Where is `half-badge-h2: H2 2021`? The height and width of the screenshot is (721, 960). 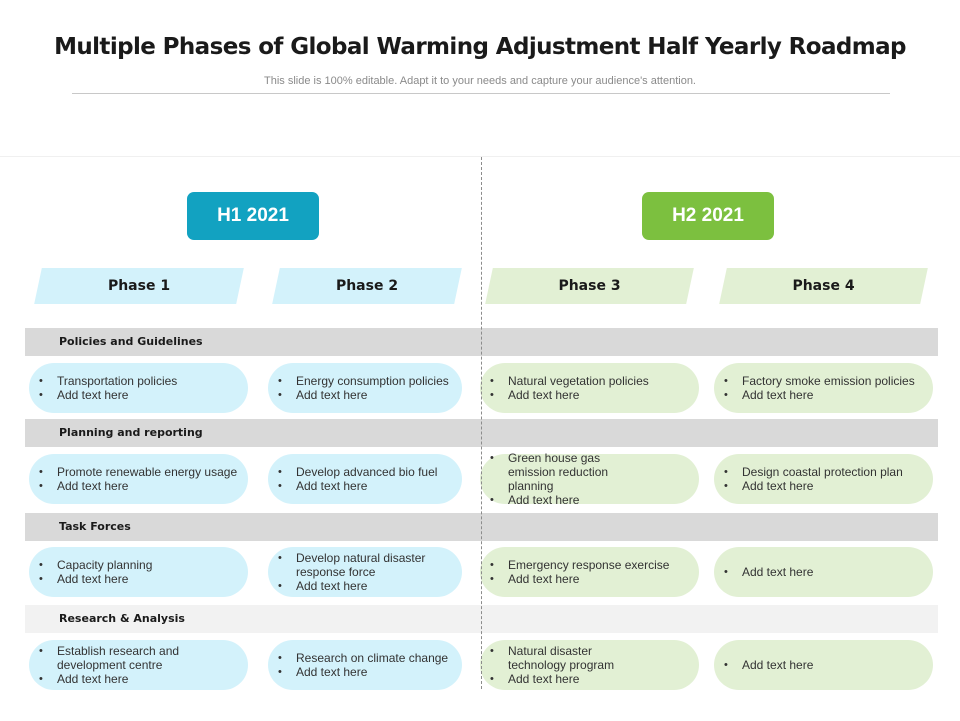 half-badge-h2: H2 2021 is located at coordinates (708, 216).